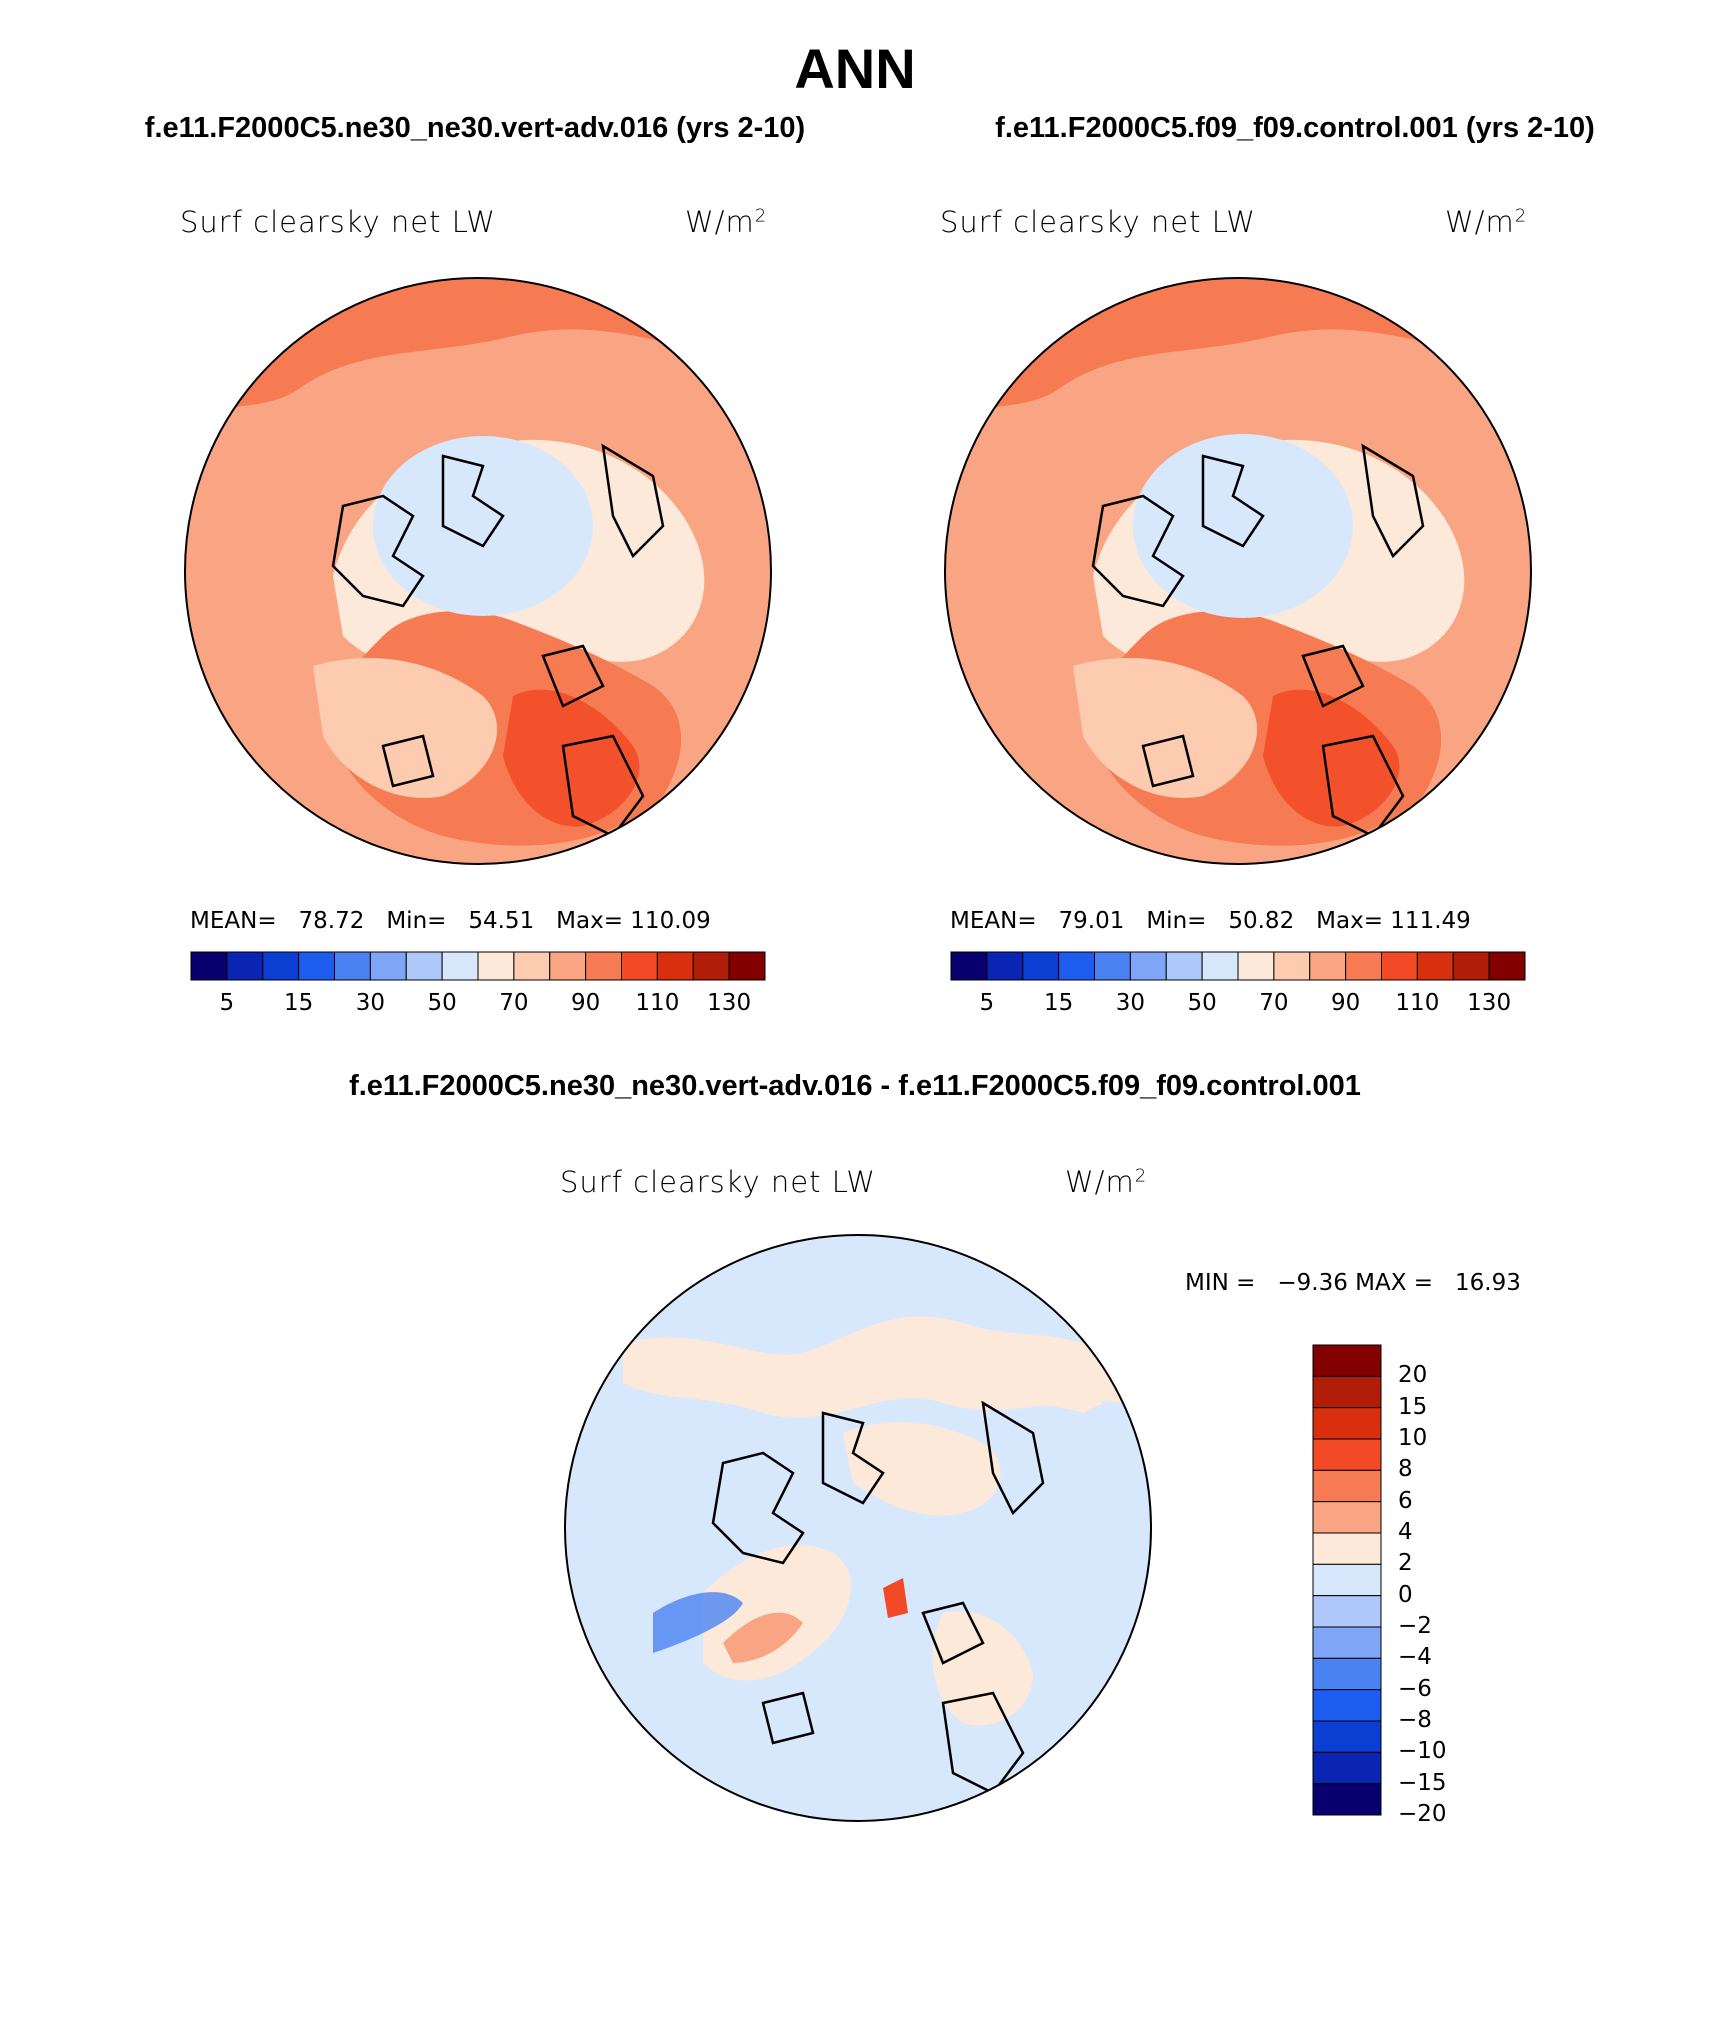 The height and width of the screenshot is (2044, 1710). I want to click on left-colorbar-tick-label: 70, so click(514, 1003).